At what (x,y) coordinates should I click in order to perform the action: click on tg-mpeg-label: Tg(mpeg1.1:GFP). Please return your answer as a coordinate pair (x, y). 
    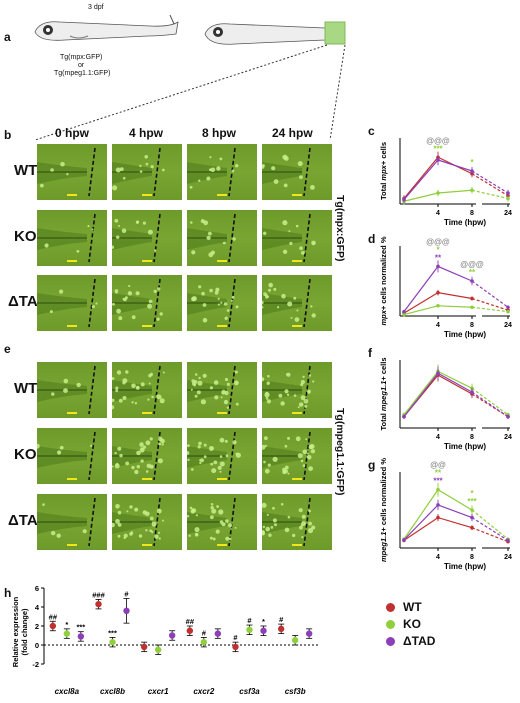
    Looking at the image, I should click on (82, 73).